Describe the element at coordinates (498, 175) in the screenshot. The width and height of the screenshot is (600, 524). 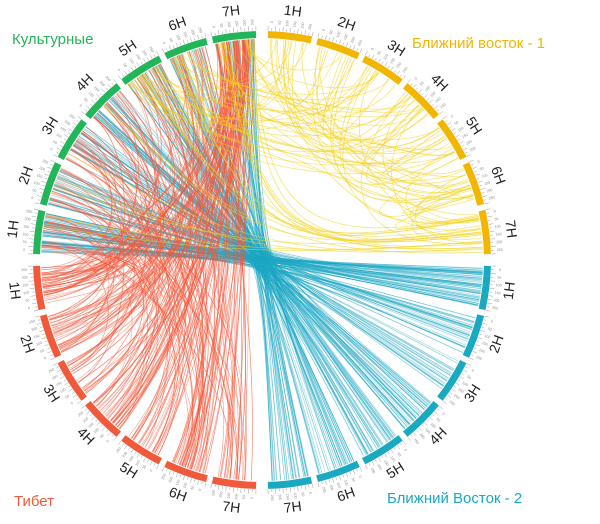
I see `chromosome-label-ne1-6H: 6H` at that location.